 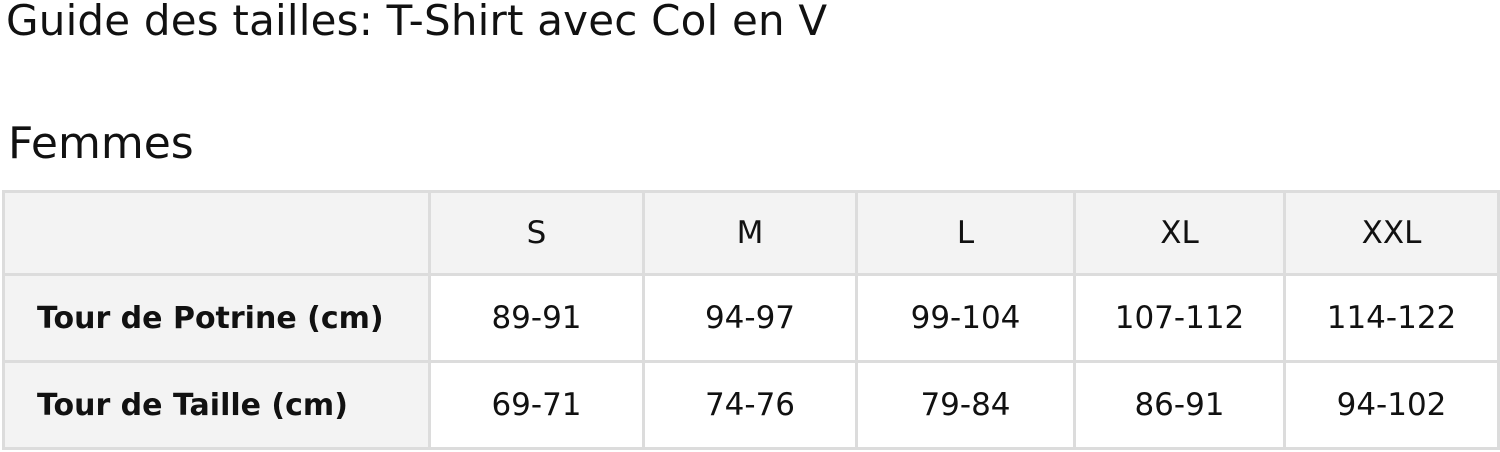 What do you see at coordinates (536, 233) in the screenshot?
I see `header-cell: S` at bounding box center [536, 233].